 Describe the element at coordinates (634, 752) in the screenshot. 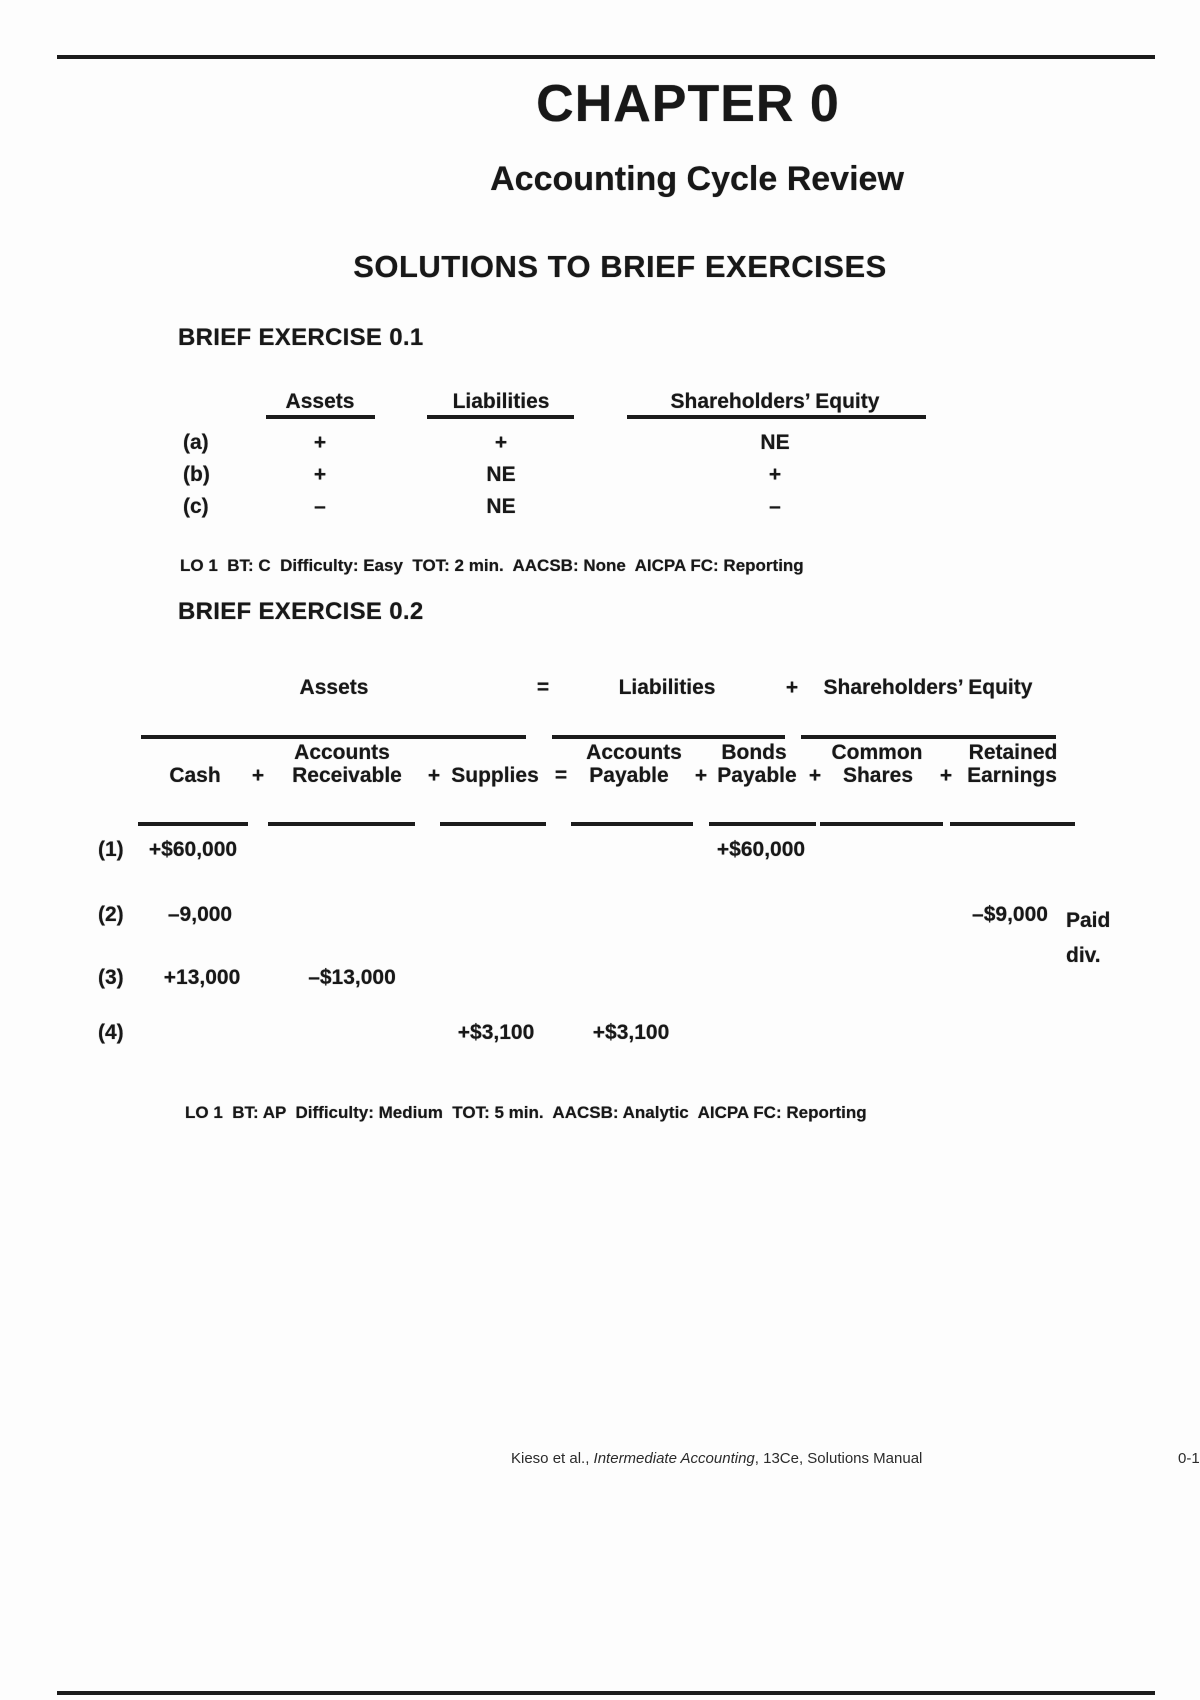

I see `ex2-col-accounts-payable-line1: Accounts` at that location.